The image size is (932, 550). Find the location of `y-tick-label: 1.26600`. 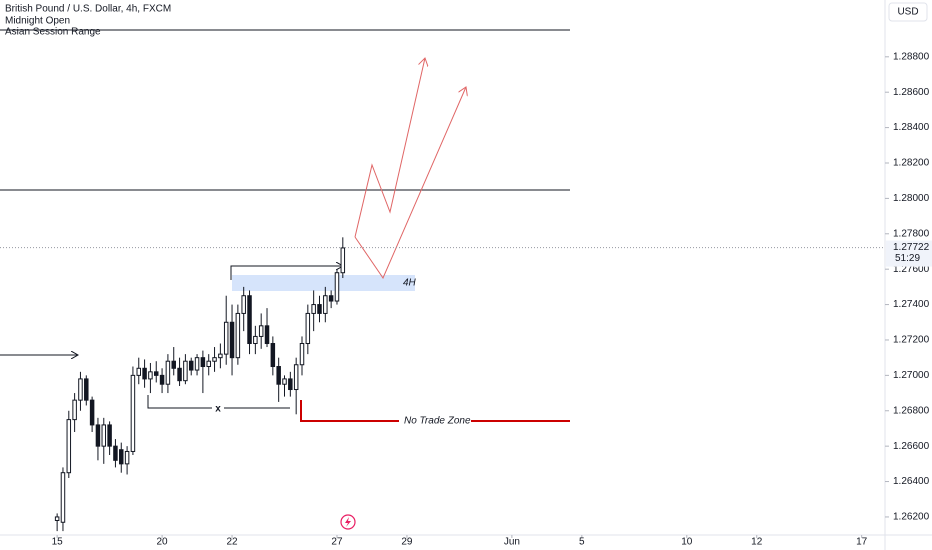

y-tick-label: 1.26600 is located at coordinates (911, 446).